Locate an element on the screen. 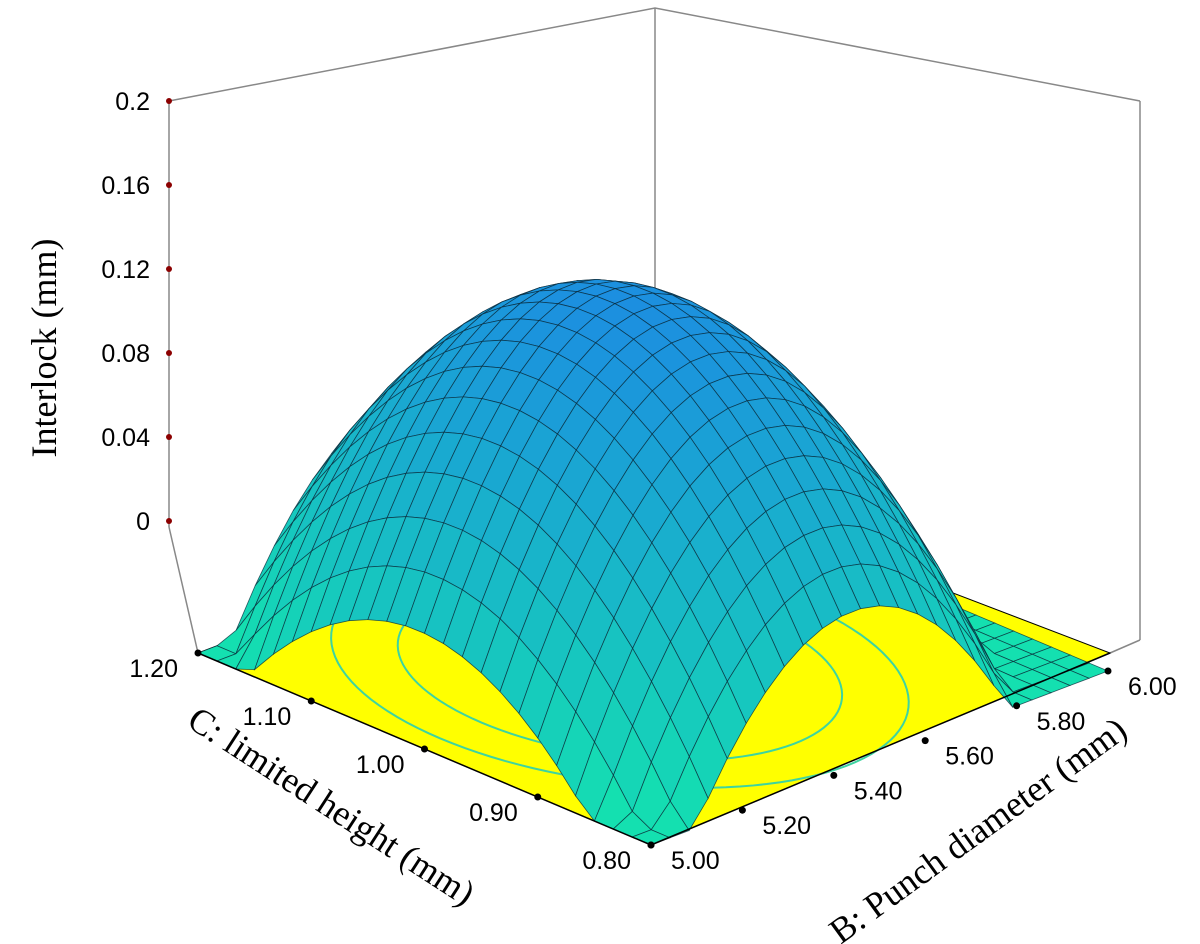  b-tick-label: 5.00 is located at coordinates (695, 861).